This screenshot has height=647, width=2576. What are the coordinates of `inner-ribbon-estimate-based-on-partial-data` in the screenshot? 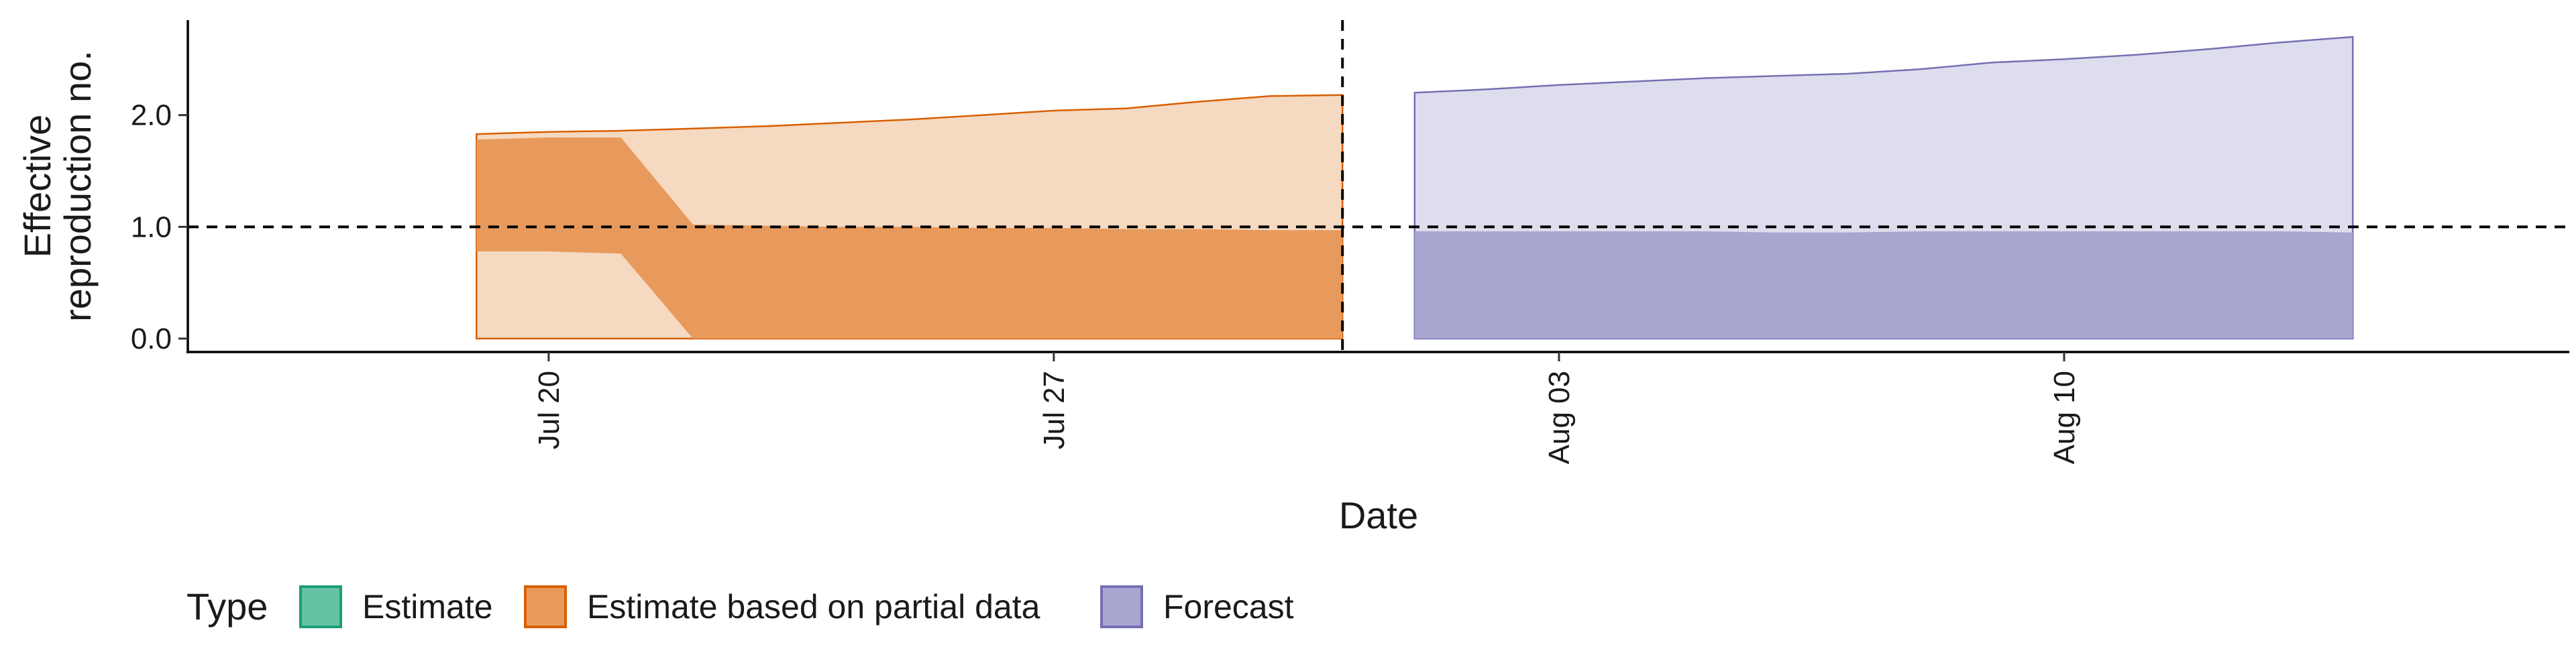 It's located at (909, 238).